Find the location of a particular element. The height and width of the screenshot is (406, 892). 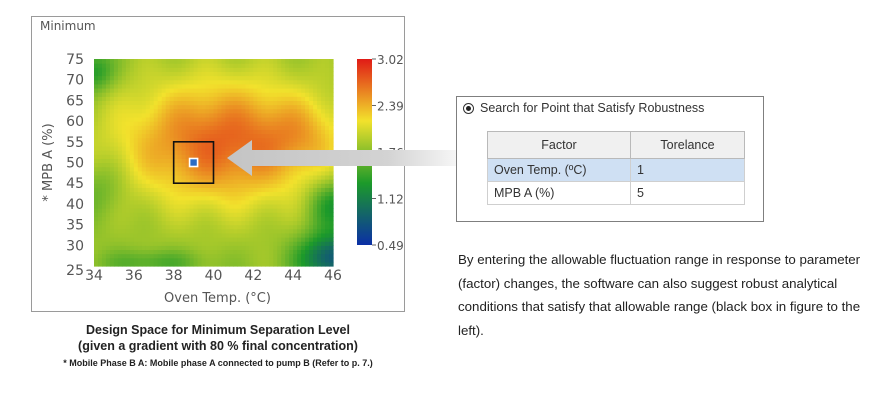

tolerance-cell: 5 is located at coordinates (687, 193).